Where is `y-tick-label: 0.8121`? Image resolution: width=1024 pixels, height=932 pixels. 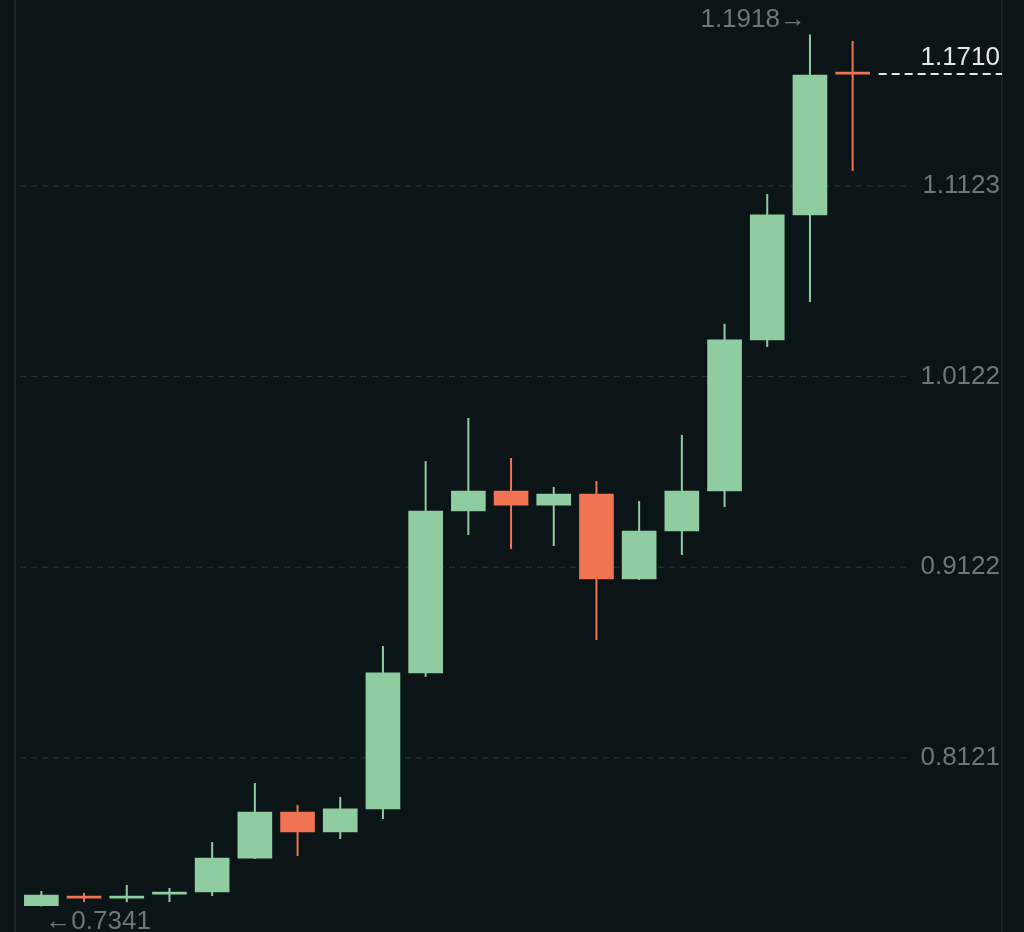
y-tick-label: 0.8121 is located at coordinates (960, 756).